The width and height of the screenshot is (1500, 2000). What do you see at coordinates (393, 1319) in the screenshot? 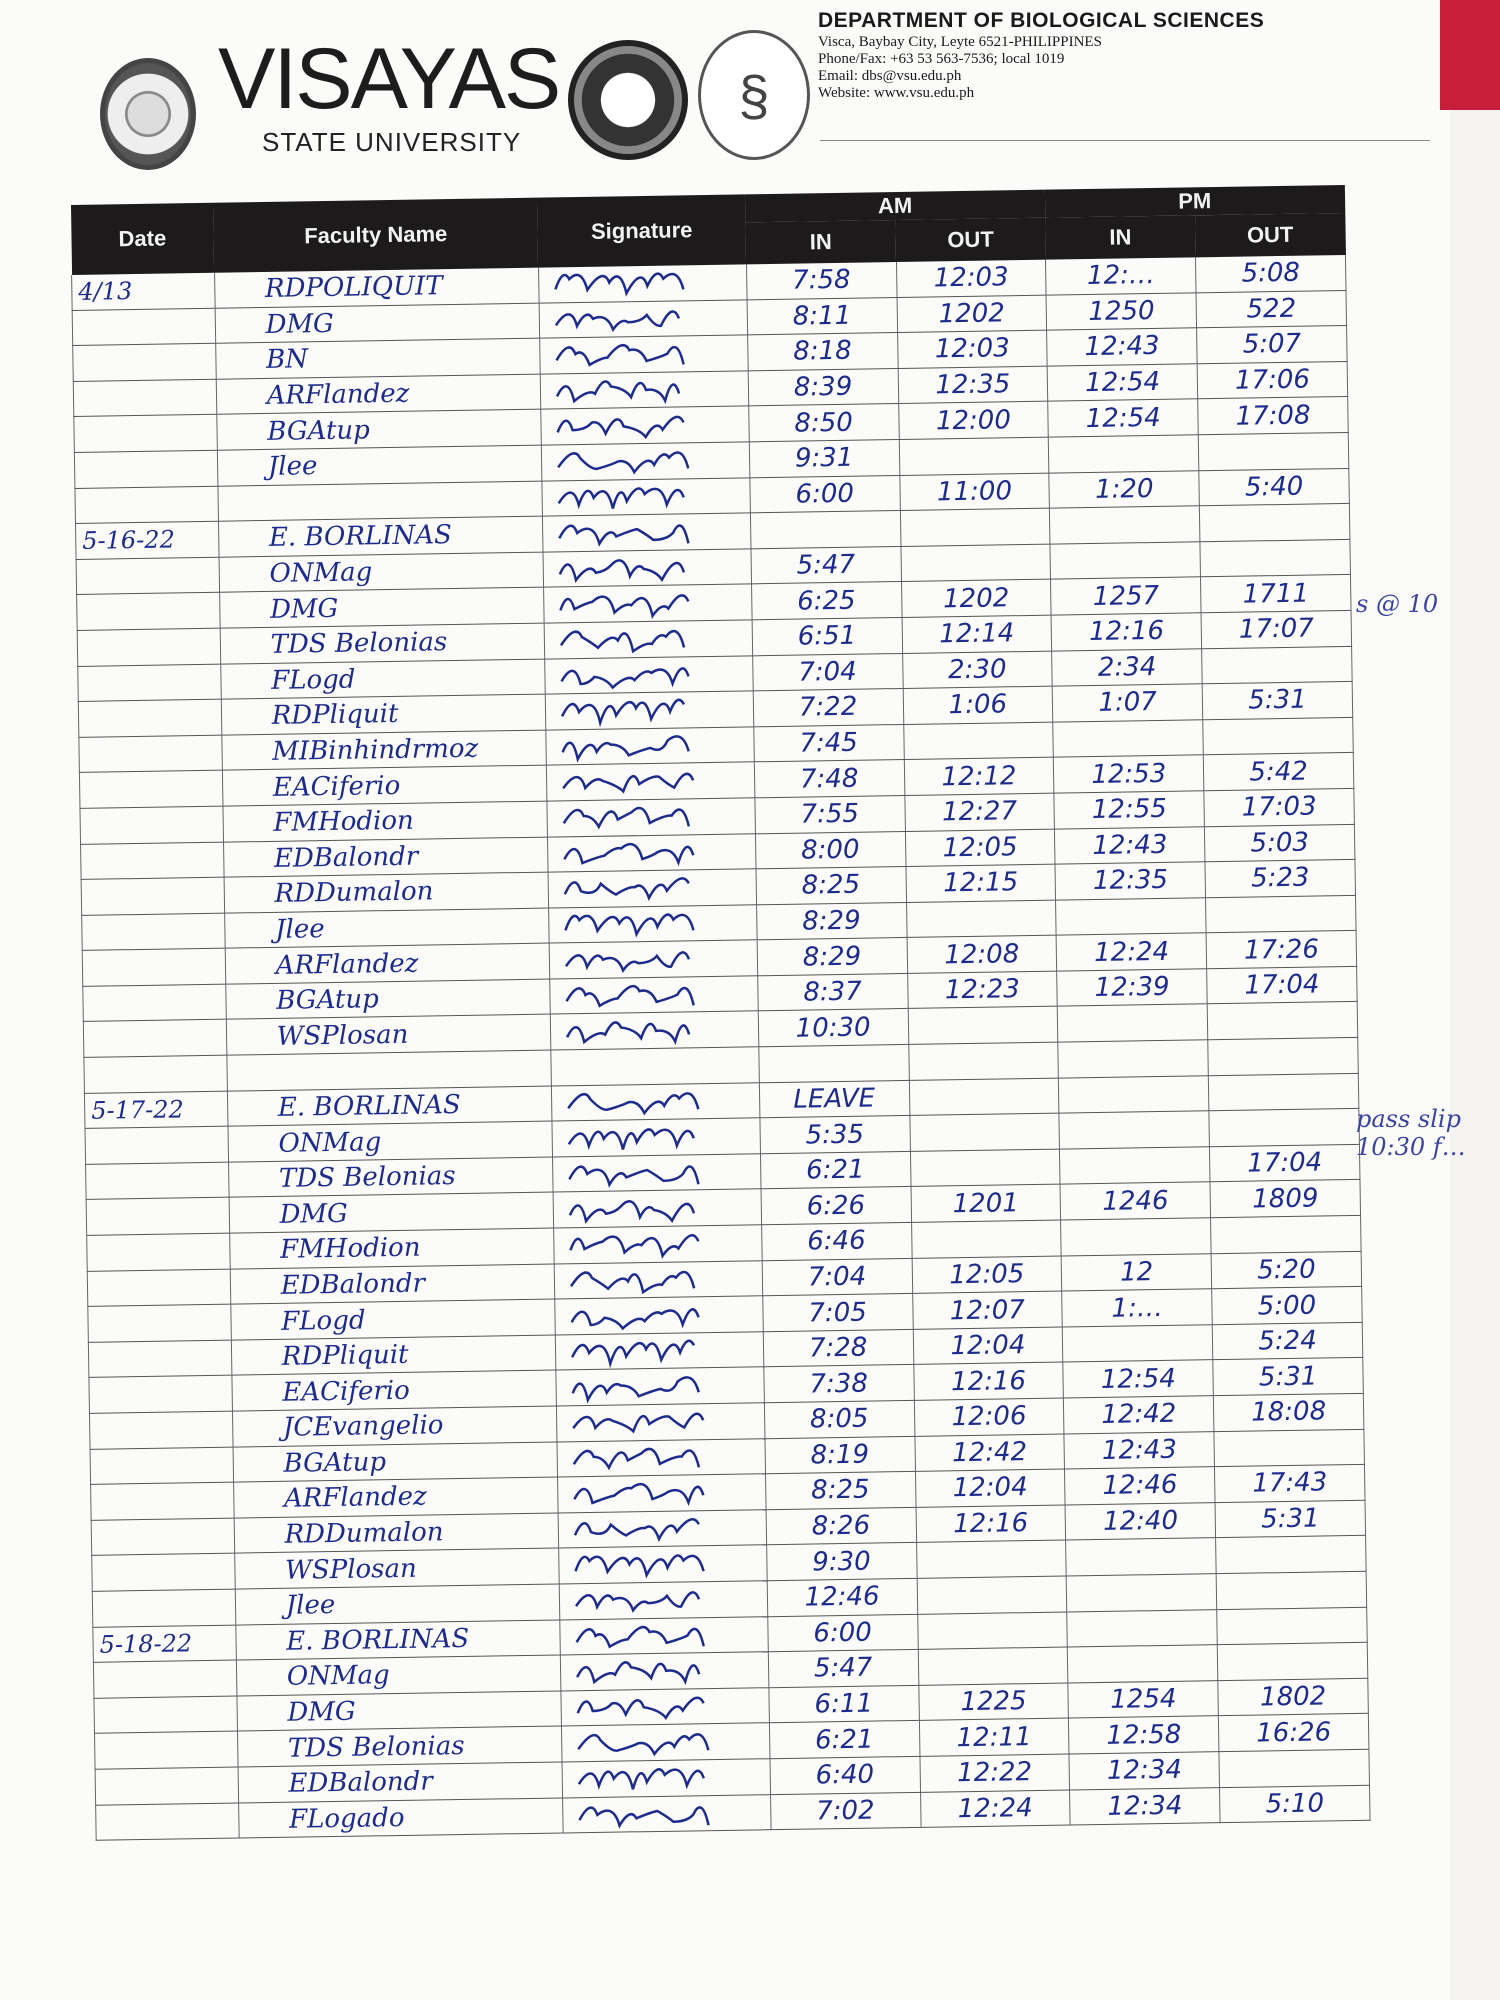
I see `faculty-name-cell: FLogd` at bounding box center [393, 1319].